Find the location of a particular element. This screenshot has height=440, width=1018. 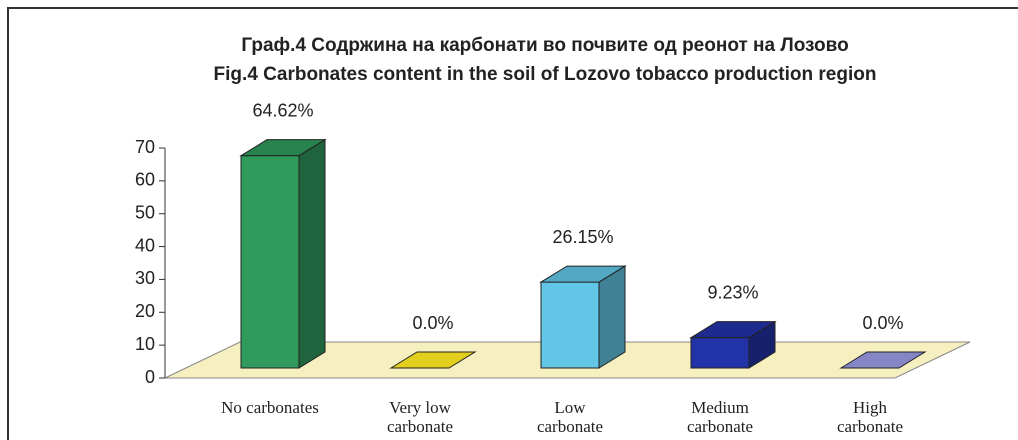

y-tick-label: 40 is located at coordinates (145, 245).